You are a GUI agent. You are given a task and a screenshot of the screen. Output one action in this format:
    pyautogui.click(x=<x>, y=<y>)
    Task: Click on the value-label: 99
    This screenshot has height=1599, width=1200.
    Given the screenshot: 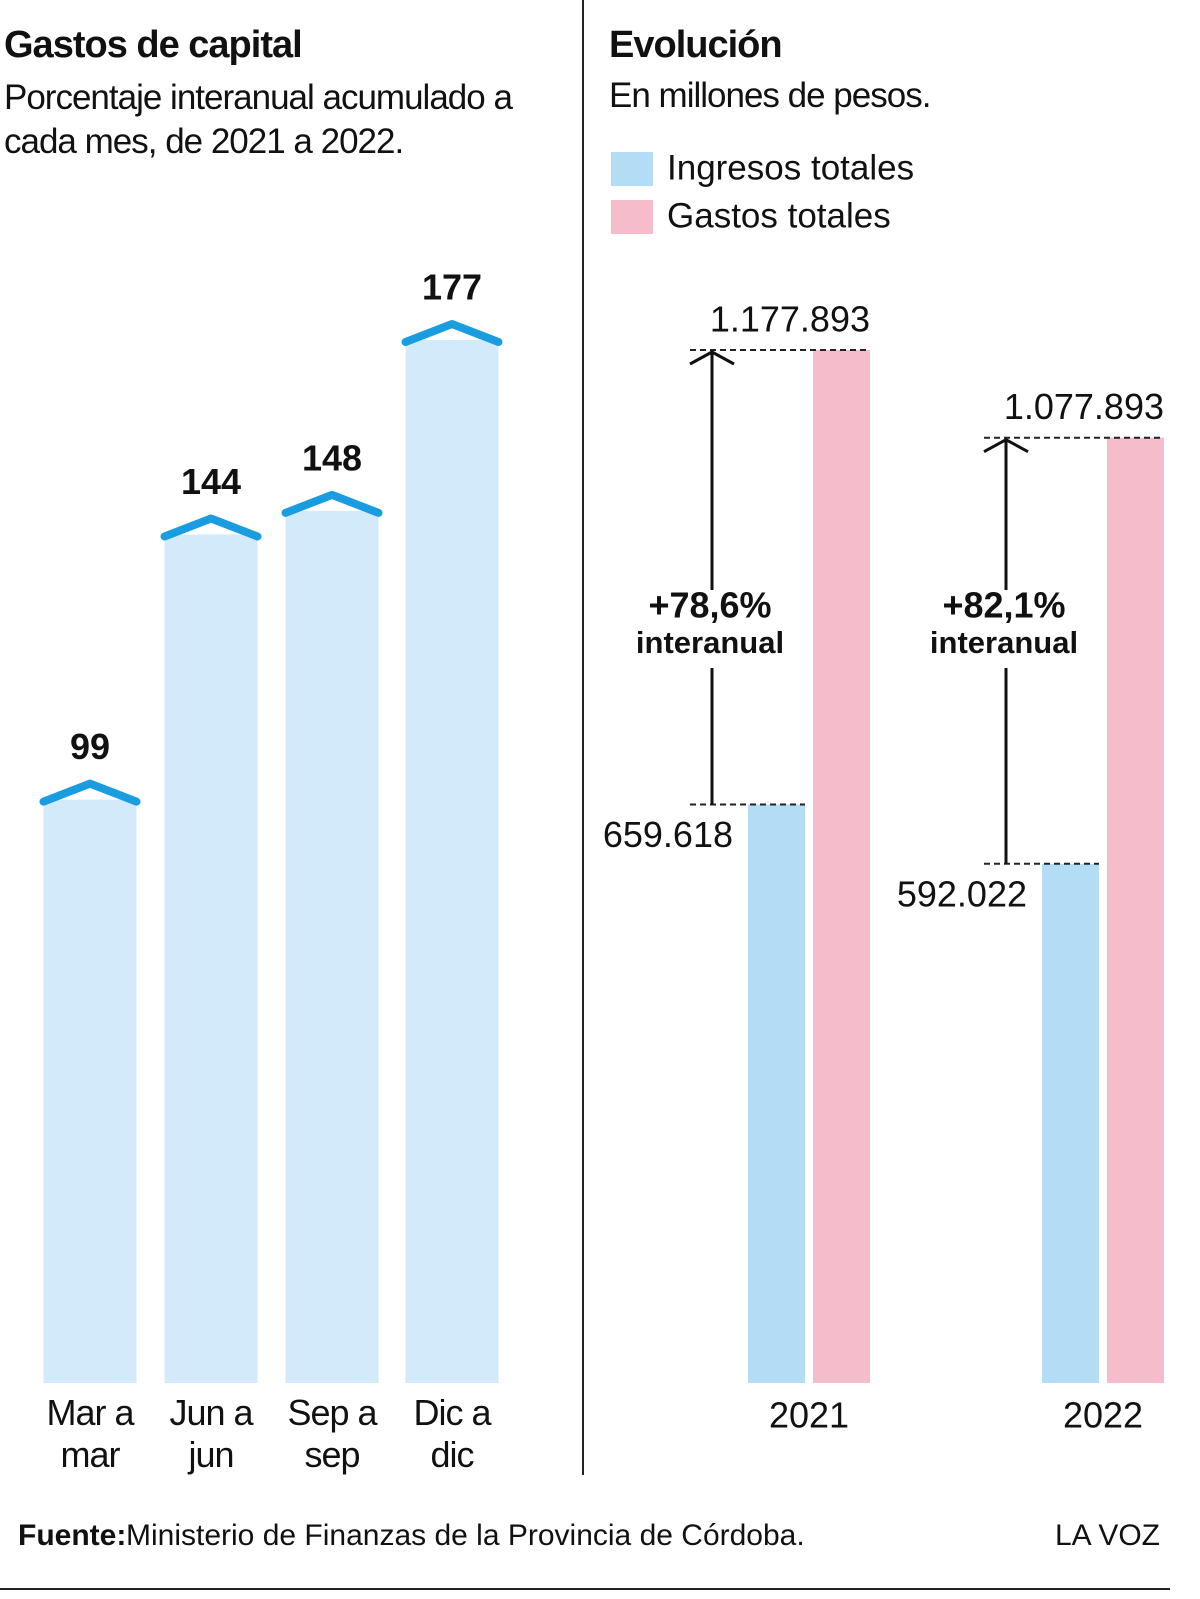 What is the action you would take?
    pyautogui.click(x=90, y=746)
    